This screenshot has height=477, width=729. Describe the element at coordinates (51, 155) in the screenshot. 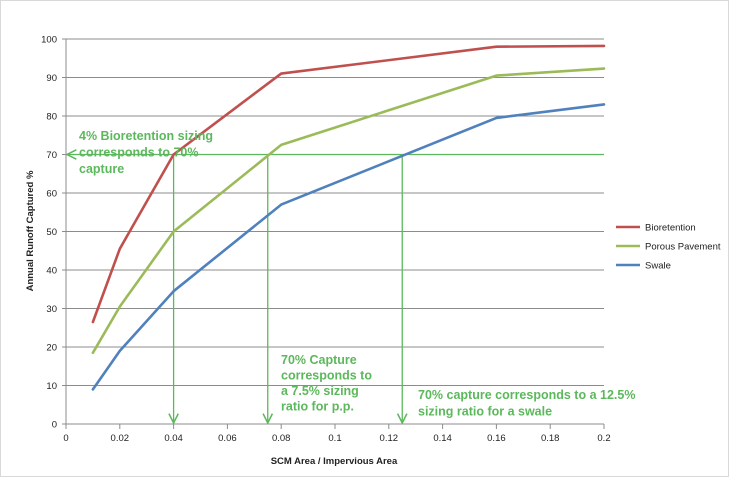

I see `y-tick-label: 70` at that location.